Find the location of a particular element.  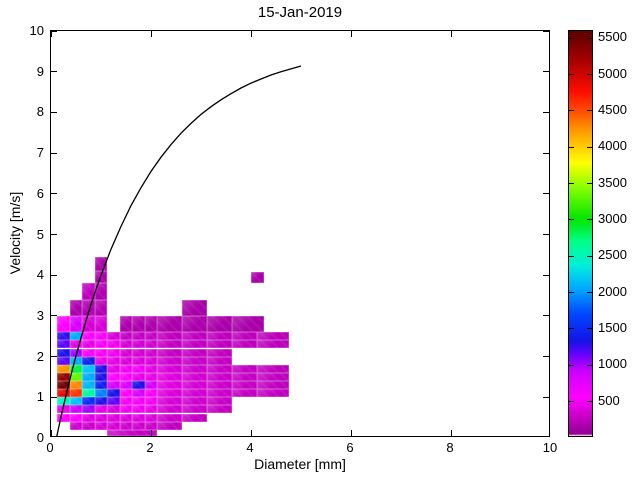

colorbar-tick-label: 2000 is located at coordinates (612, 291).